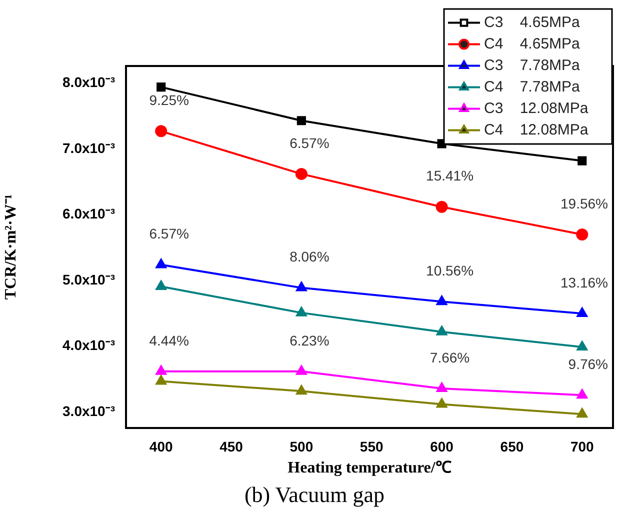 The width and height of the screenshot is (629, 528). I want to click on x-tick-label: 500, so click(302, 446).